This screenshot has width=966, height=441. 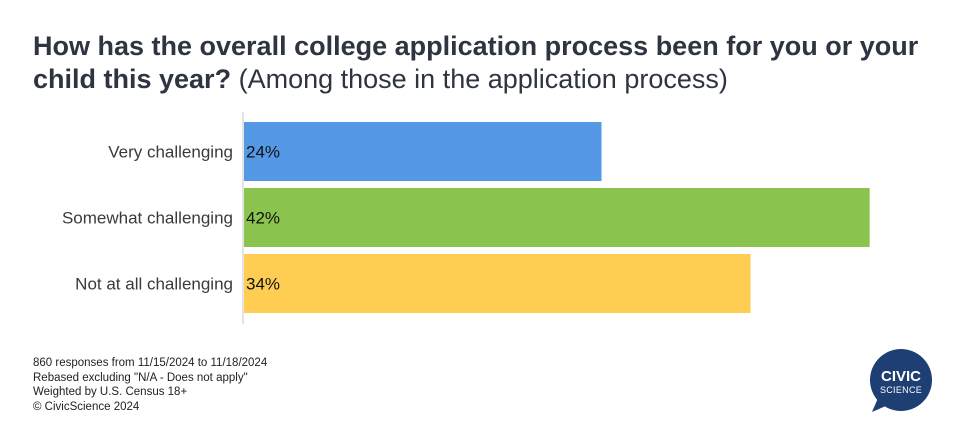 What do you see at coordinates (140, 377) in the screenshot?
I see `footnote-rebased: Rebased excluding "N/A - Does not apply"` at bounding box center [140, 377].